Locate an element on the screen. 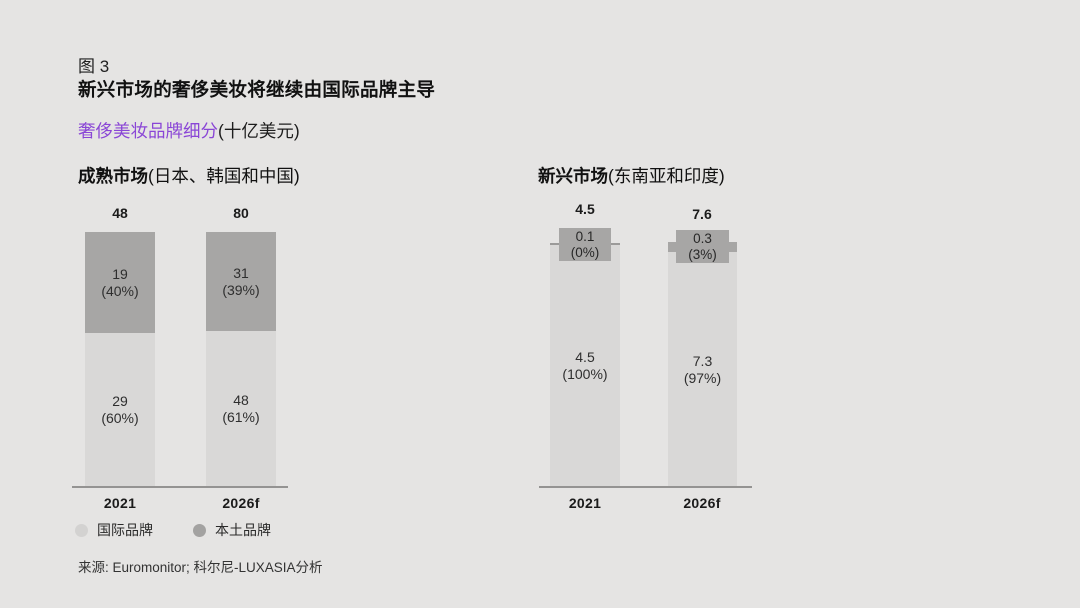 Image resolution: width=1080 pixels, height=608 pixels. mature-total-2021: 48 is located at coordinates (120, 213).